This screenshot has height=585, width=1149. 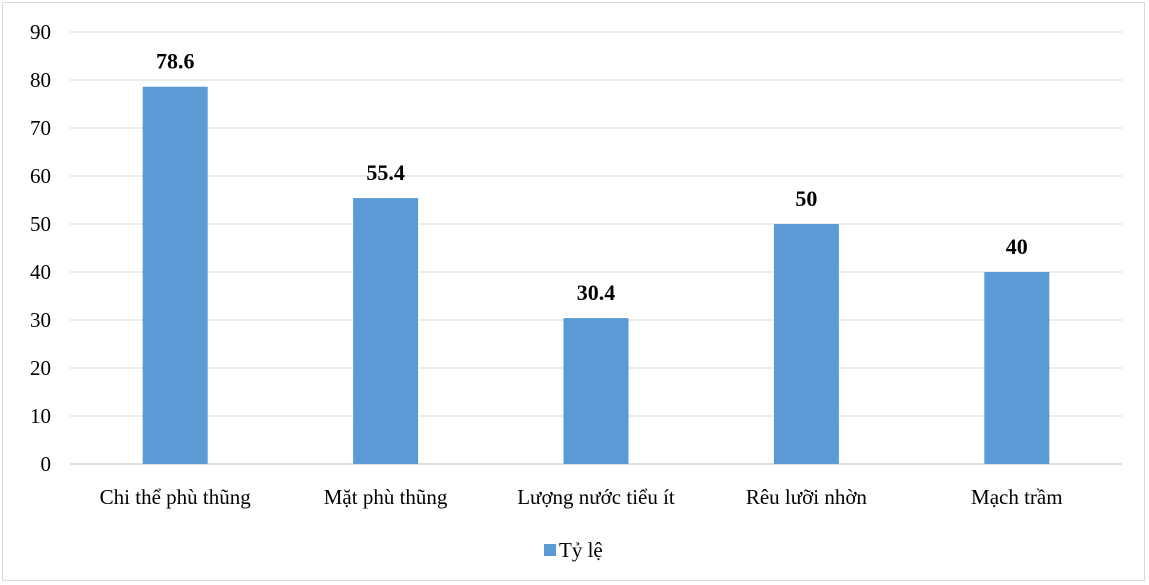 What do you see at coordinates (1017, 246) in the screenshot?
I see `data-label: 40` at bounding box center [1017, 246].